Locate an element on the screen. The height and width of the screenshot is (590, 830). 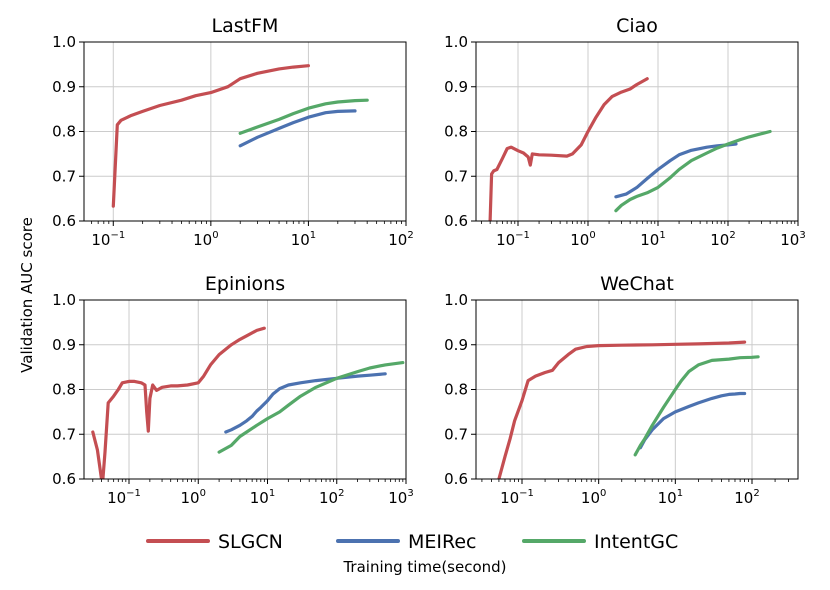
grid-ciao is located at coordinates (637, 131).